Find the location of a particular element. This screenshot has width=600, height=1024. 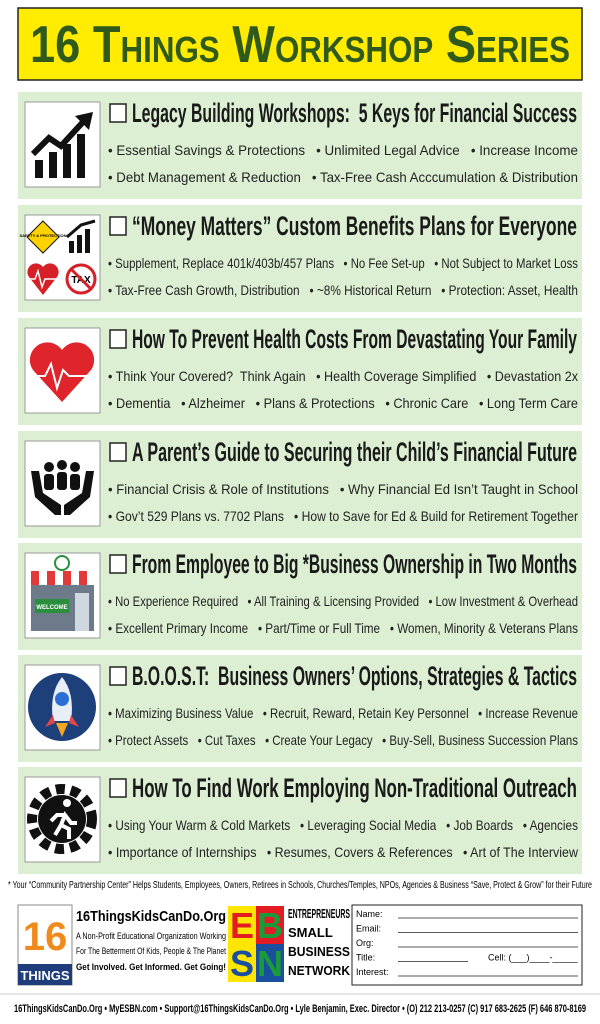

form-label: Name: is located at coordinates (369, 914).